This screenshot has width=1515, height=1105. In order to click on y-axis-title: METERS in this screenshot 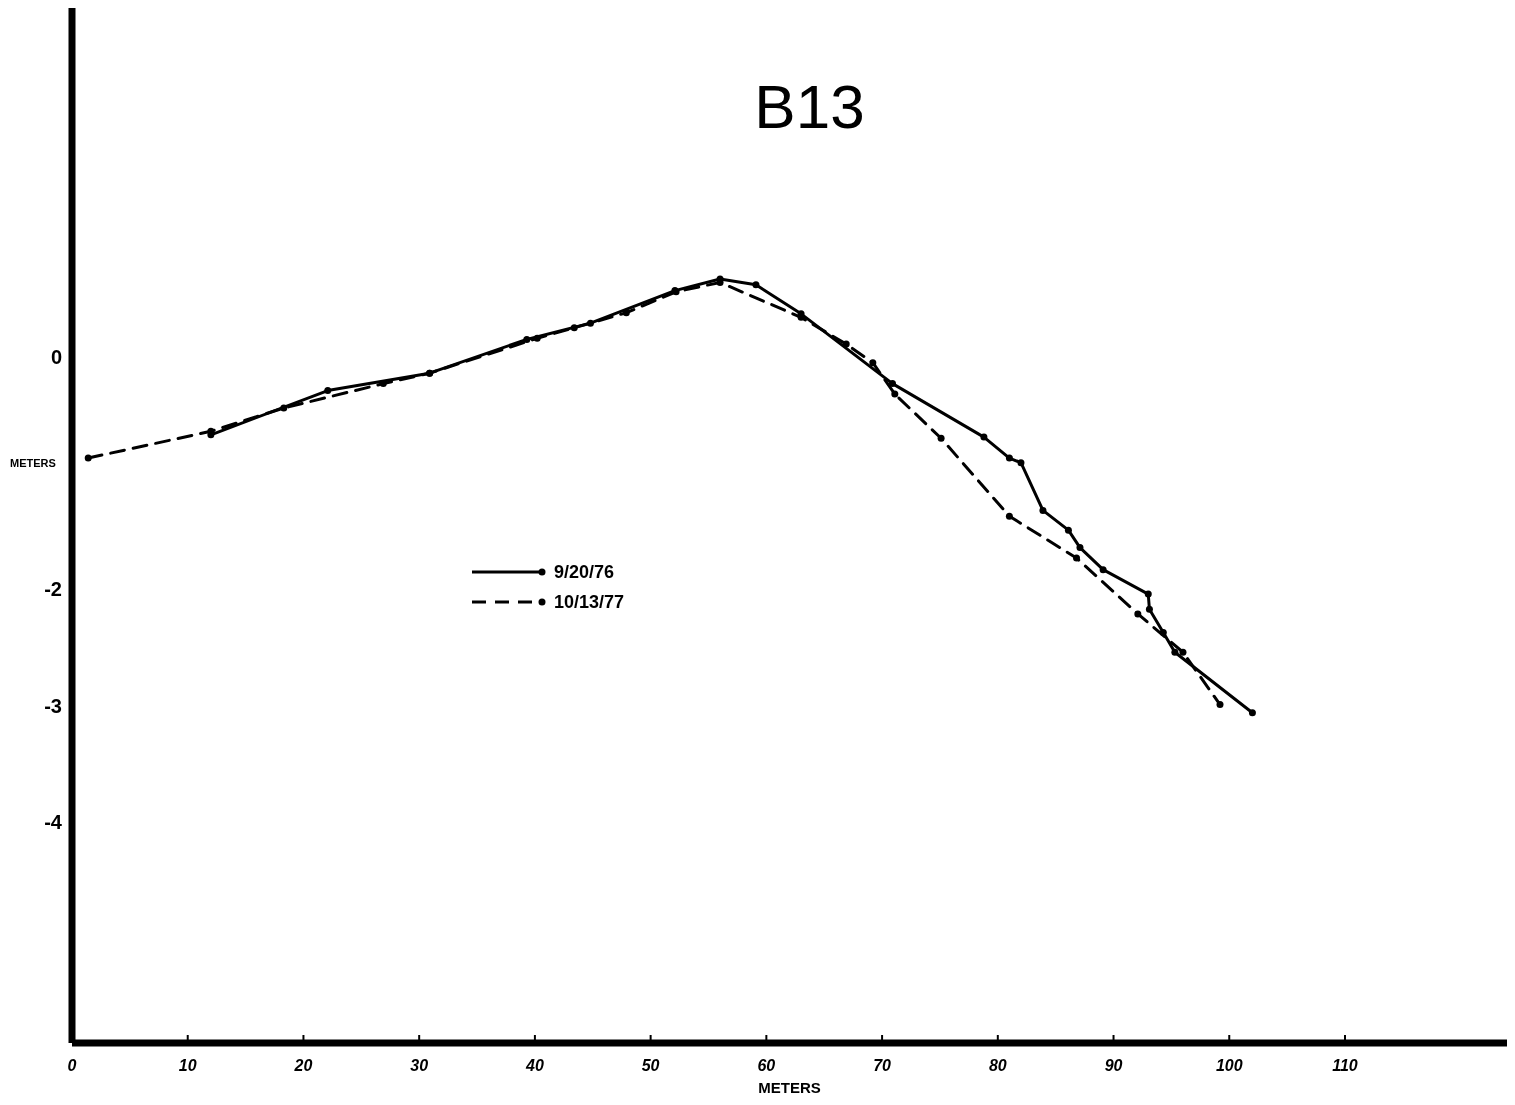, I will do `click(33, 463)`.